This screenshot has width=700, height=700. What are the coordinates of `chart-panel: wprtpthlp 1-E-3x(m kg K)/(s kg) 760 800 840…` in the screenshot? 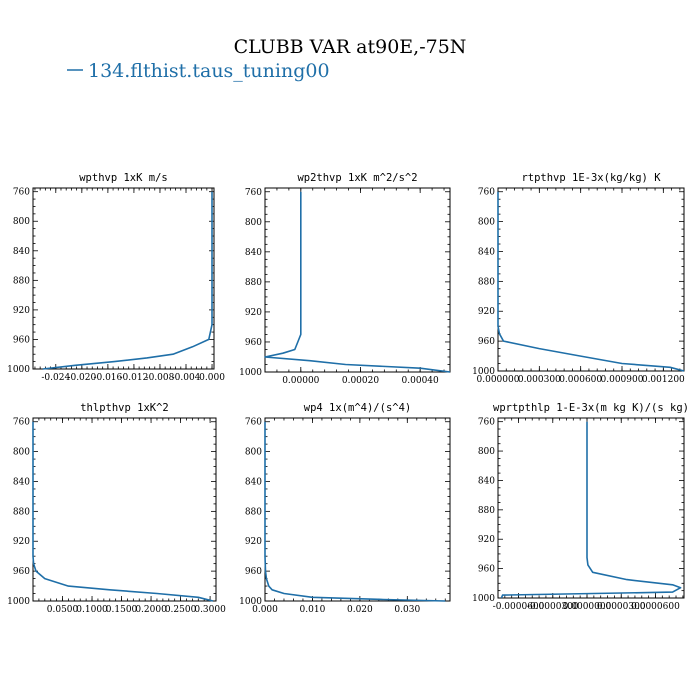 It's located at (580, 507).